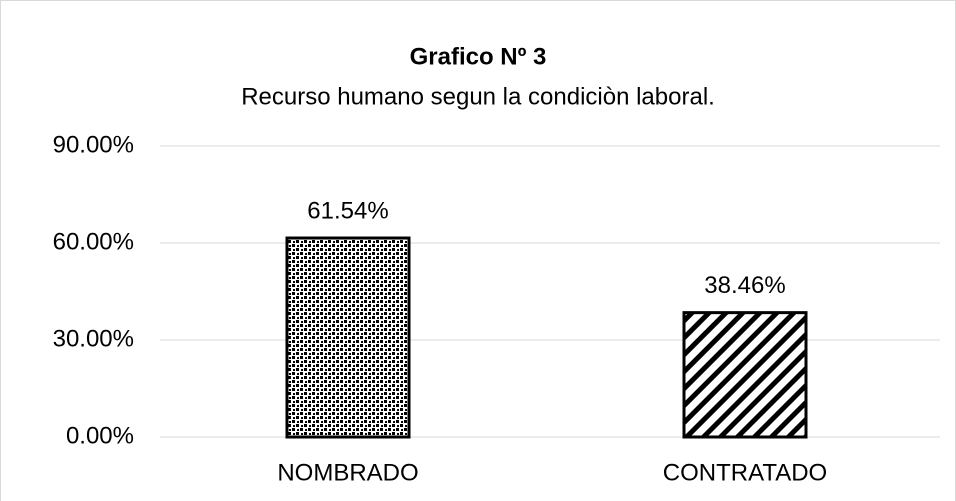 This screenshot has width=956, height=501. I want to click on chart-title: Grafico Nº 3, so click(478, 56).